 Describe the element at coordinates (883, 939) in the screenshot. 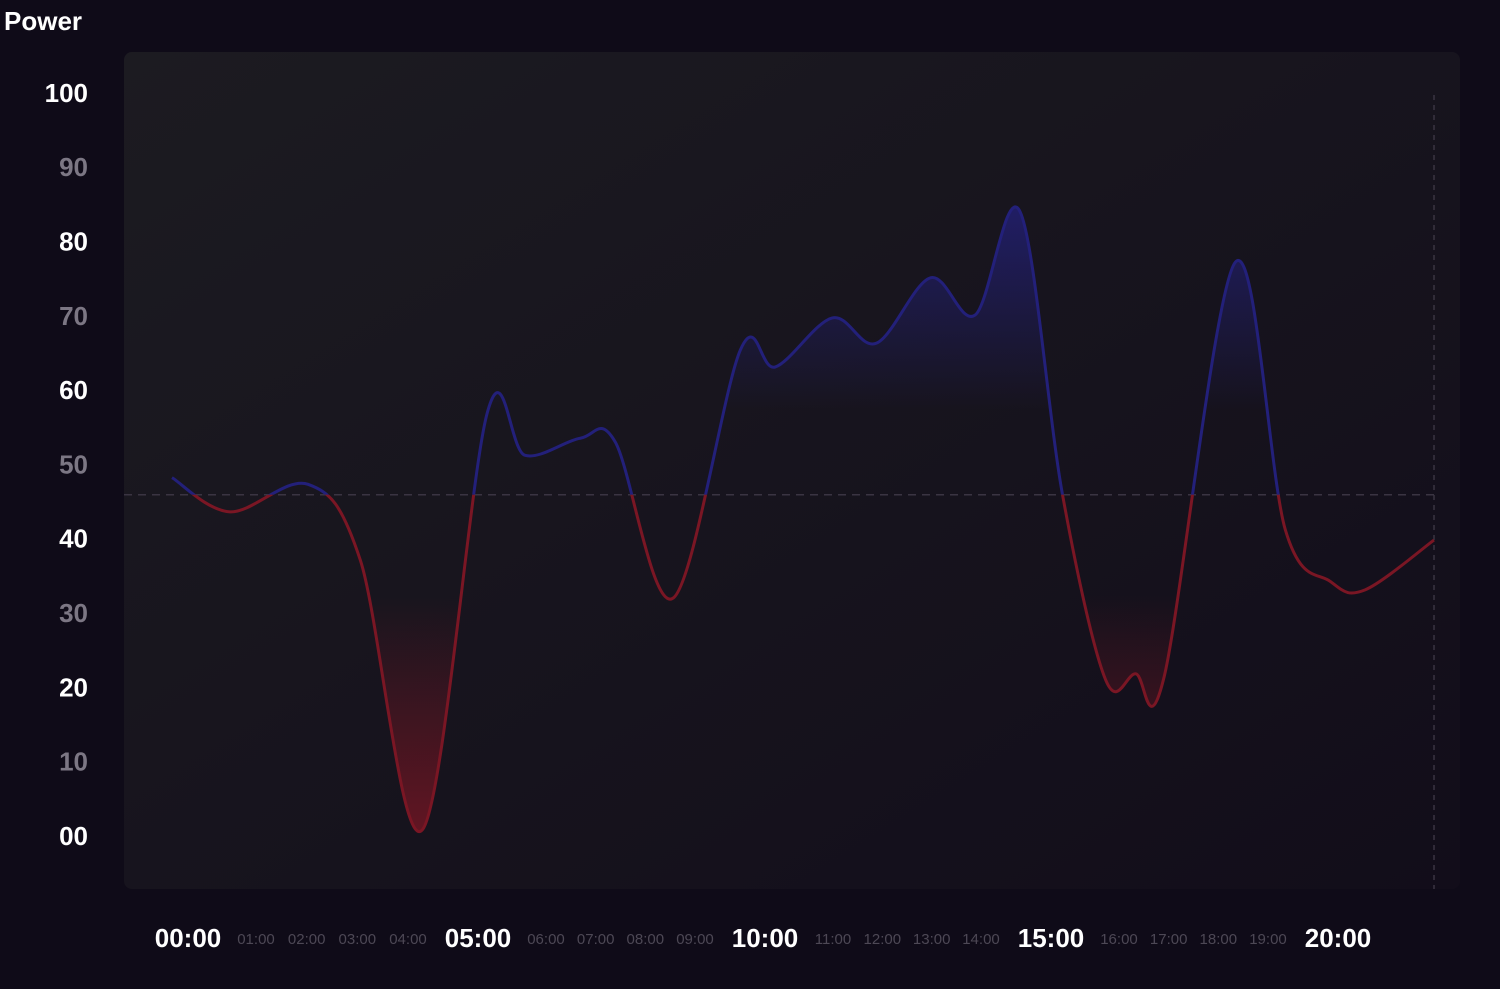

I see `x-minor-label: 12:00` at that location.